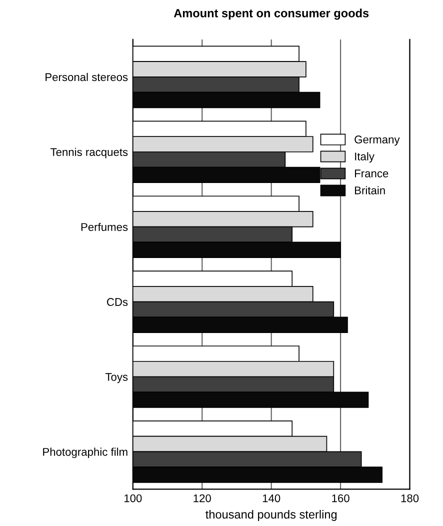  I want to click on y-tick-label: Personal stereos, so click(87, 77).